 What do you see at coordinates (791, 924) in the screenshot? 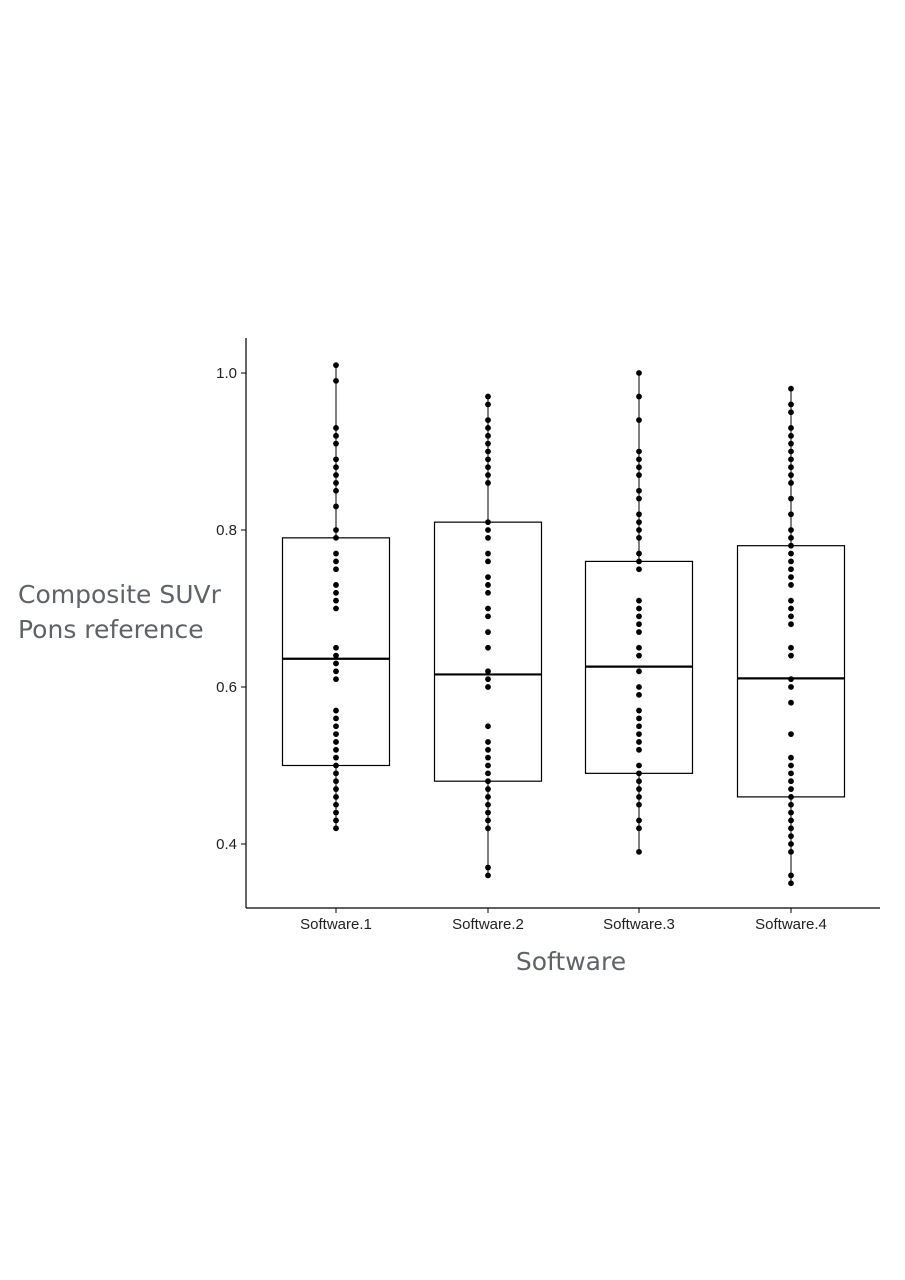
I see `x-tick-label: Software.4` at bounding box center [791, 924].